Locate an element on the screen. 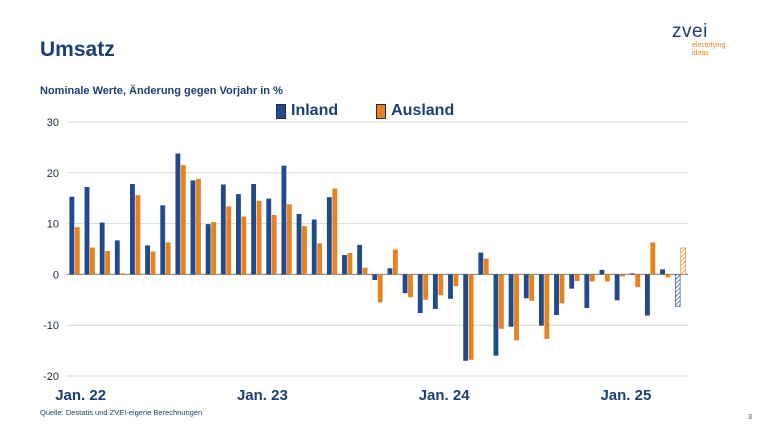 The height and width of the screenshot is (432, 768). x-tick-label: Jan. 22 is located at coordinates (80, 395).